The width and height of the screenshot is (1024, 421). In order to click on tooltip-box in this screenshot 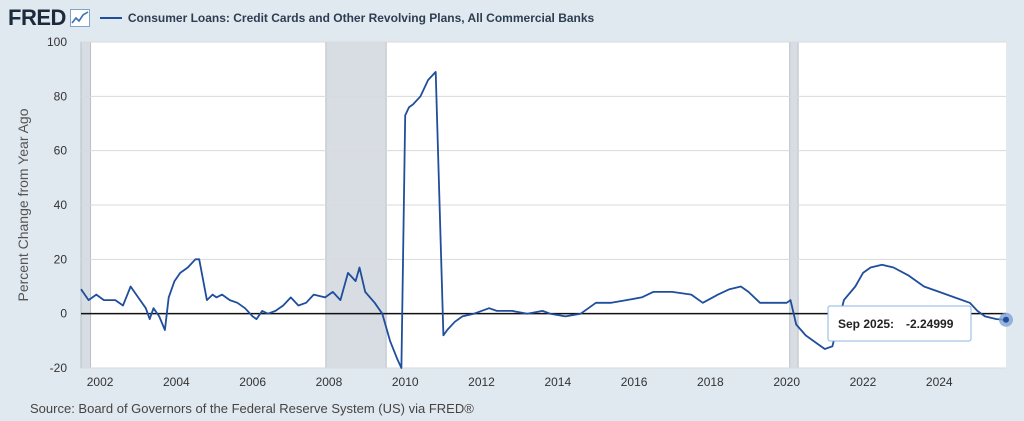, I will do `click(899, 323)`.